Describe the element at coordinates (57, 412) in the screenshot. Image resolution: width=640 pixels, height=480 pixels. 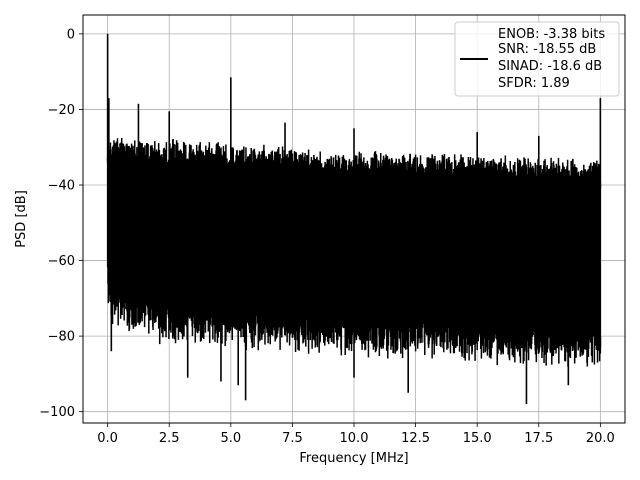
I see `y-tick-label: −100` at that location.